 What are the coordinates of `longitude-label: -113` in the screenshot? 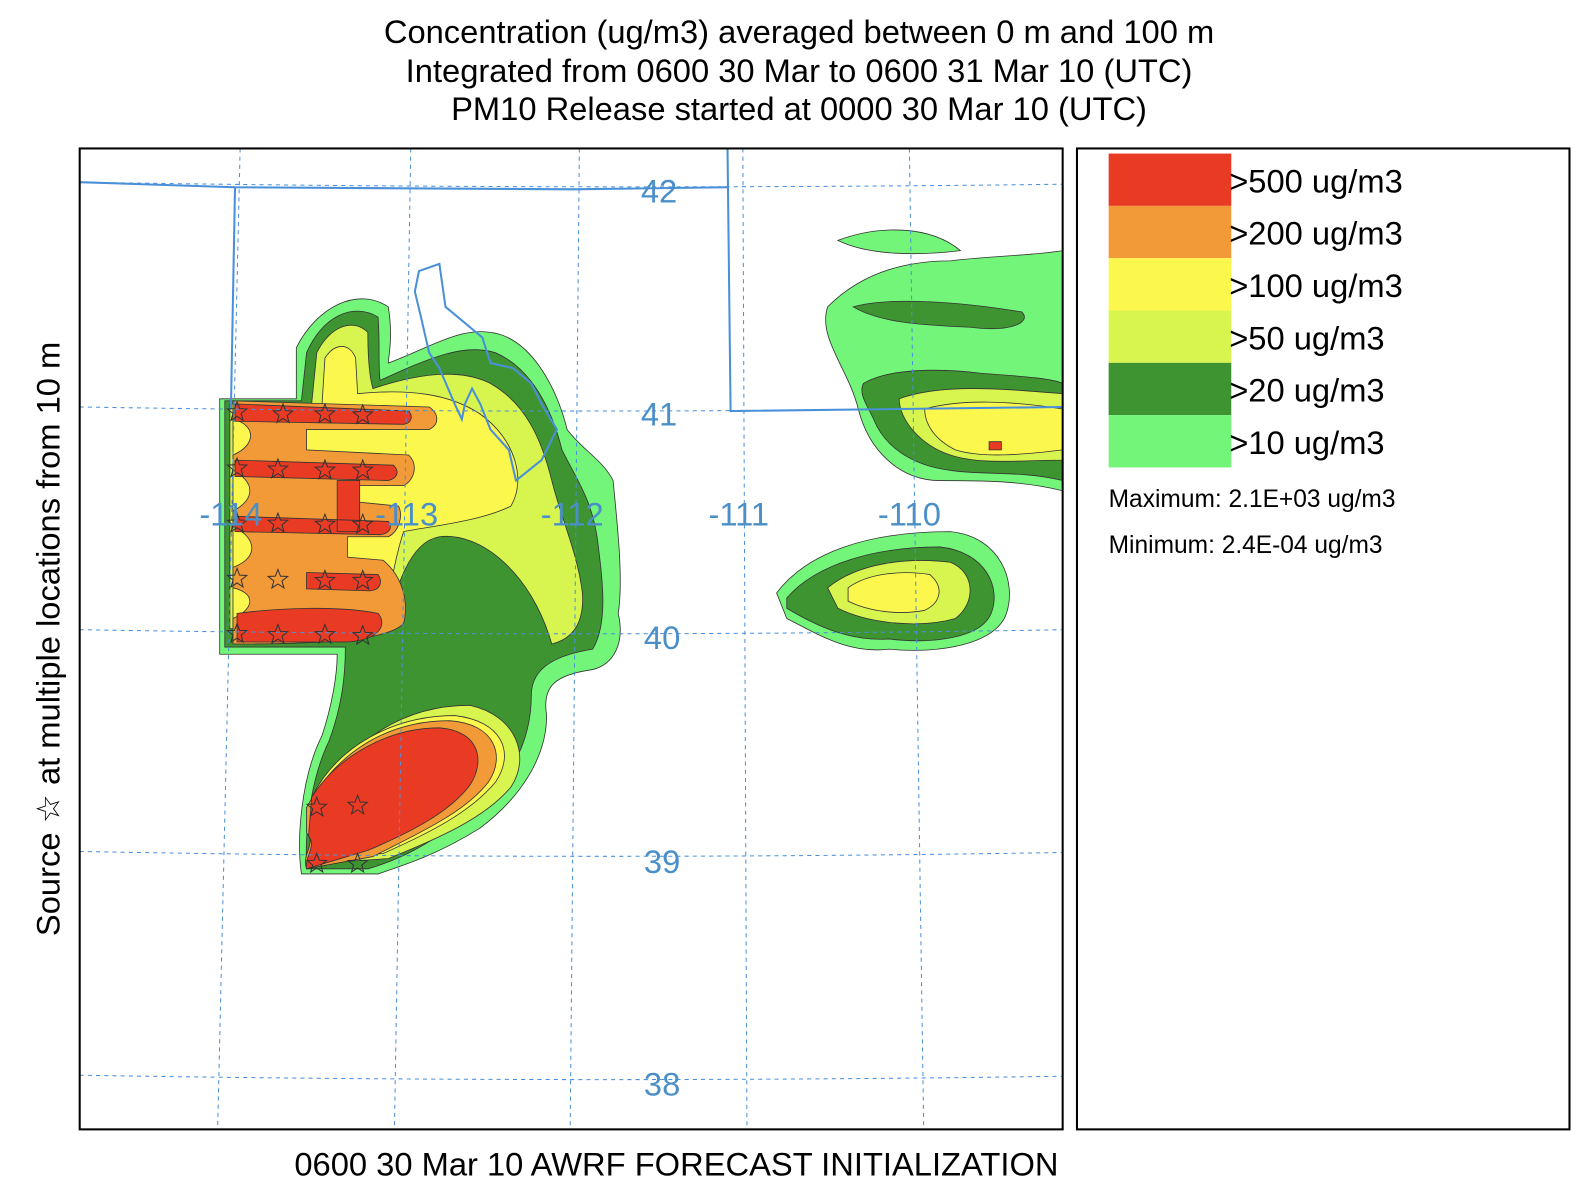 It's located at (406, 513).